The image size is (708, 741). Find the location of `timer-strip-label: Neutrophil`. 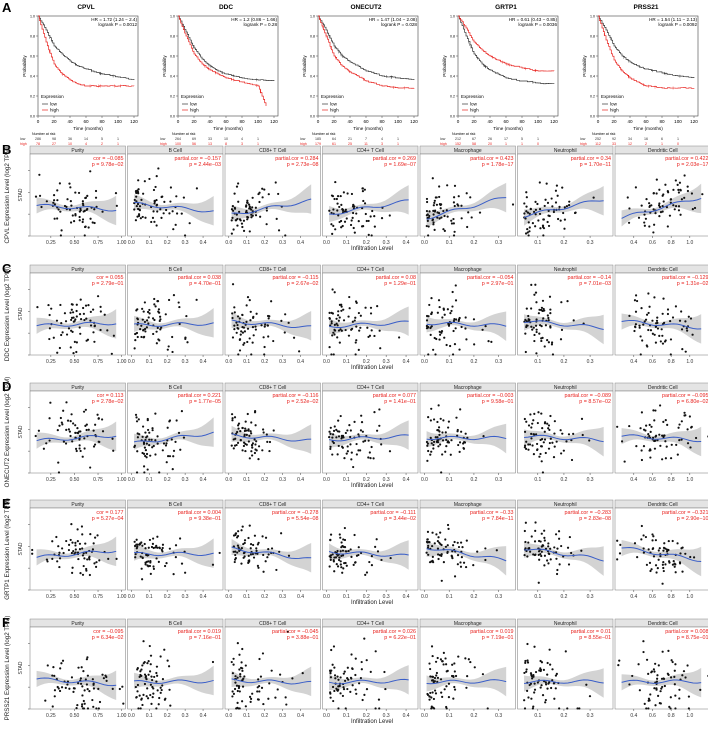

timer-strip-label: Neutrophil is located at coordinates (565, 505).